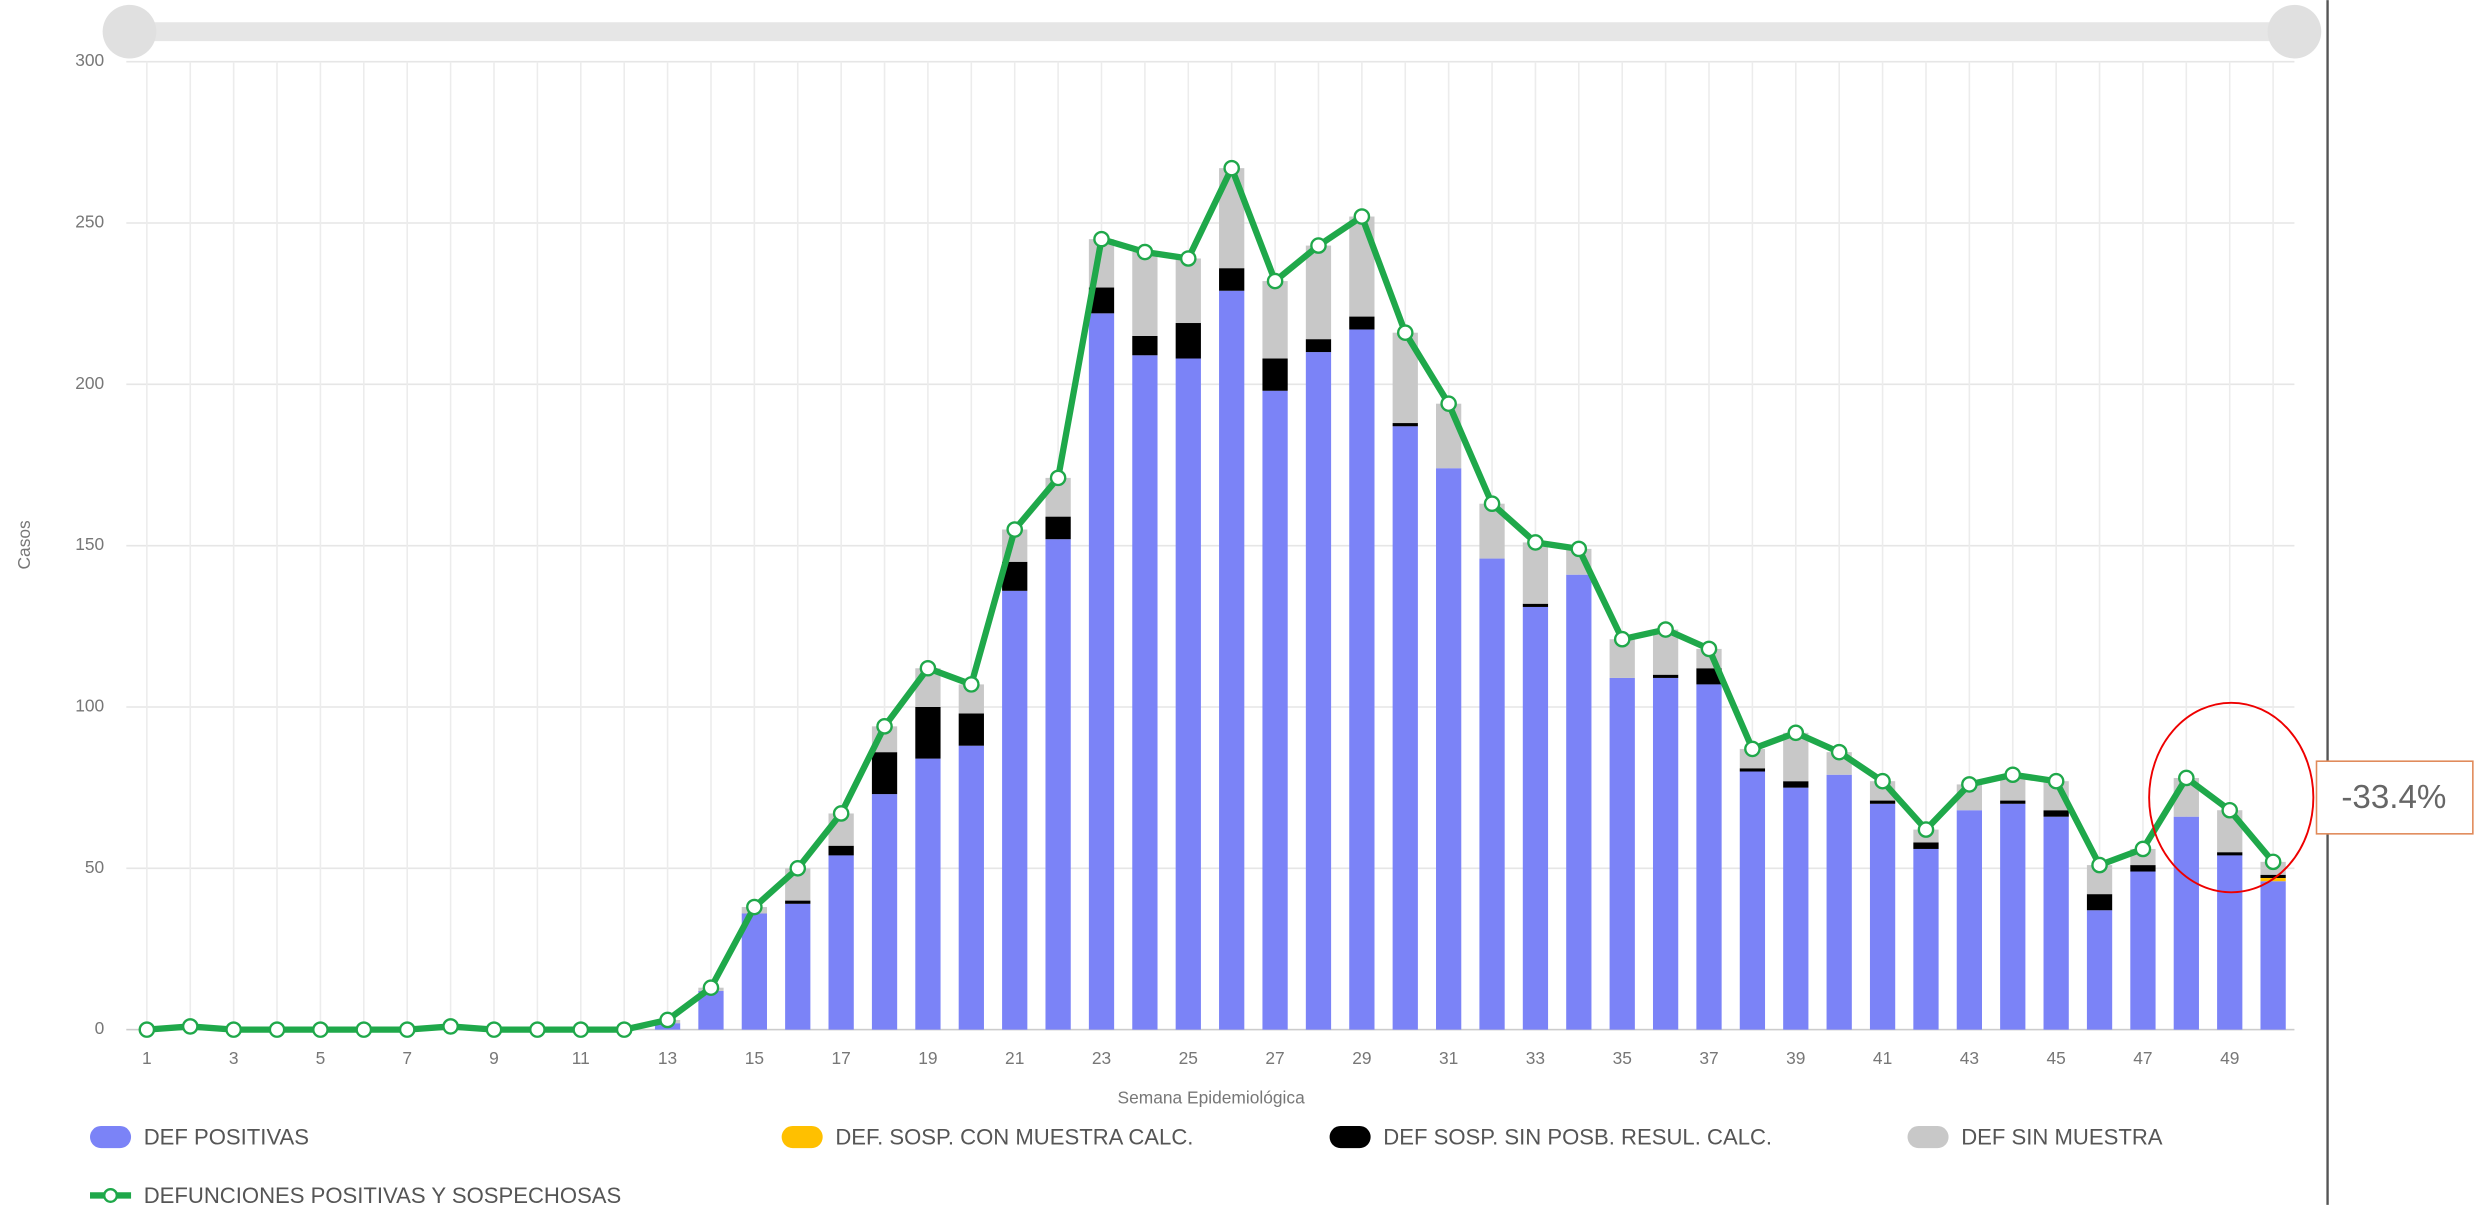  I want to click on x-tick-label: 25, so click(1188, 1058).